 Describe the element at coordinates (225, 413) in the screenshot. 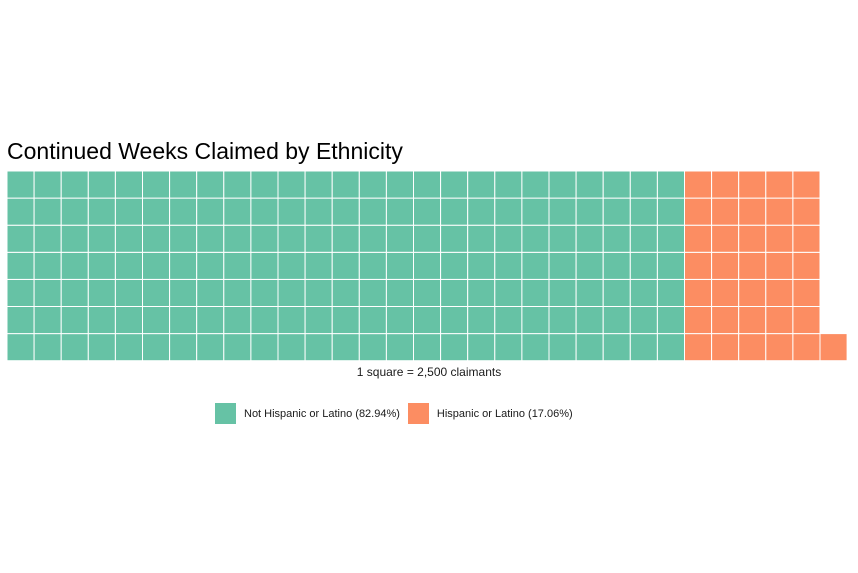

I see `legend-swatch-not-hispanic` at that location.